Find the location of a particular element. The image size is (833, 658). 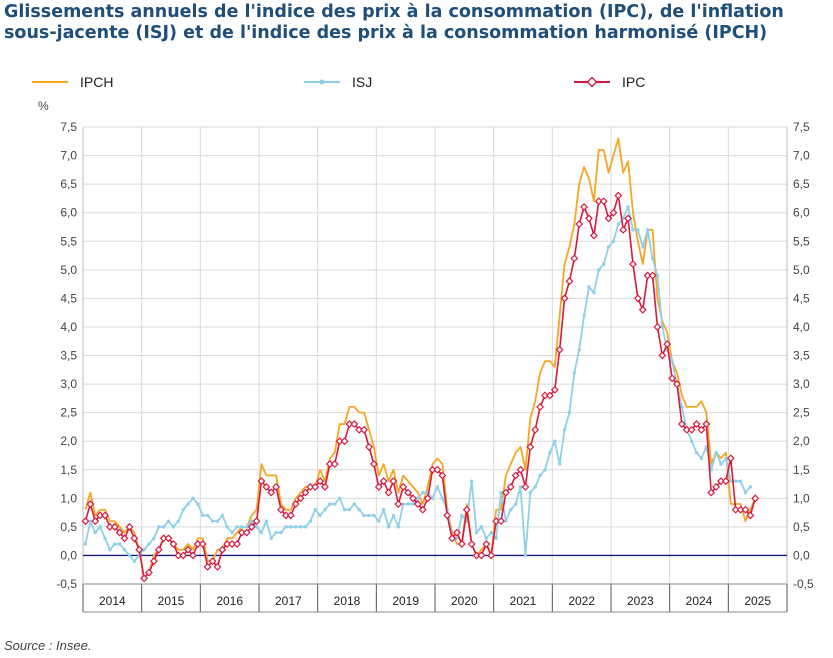

legend-line-icon-ipc is located at coordinates (592, 82).